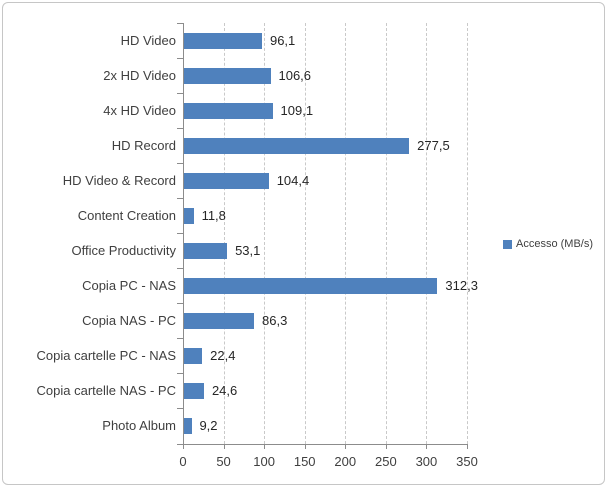 This screenshot has width=609, height=489. What do you see at coordinates (297, 110) in the screenshot?
I see `value-label: 109,1` at bounding box center [297, 110].